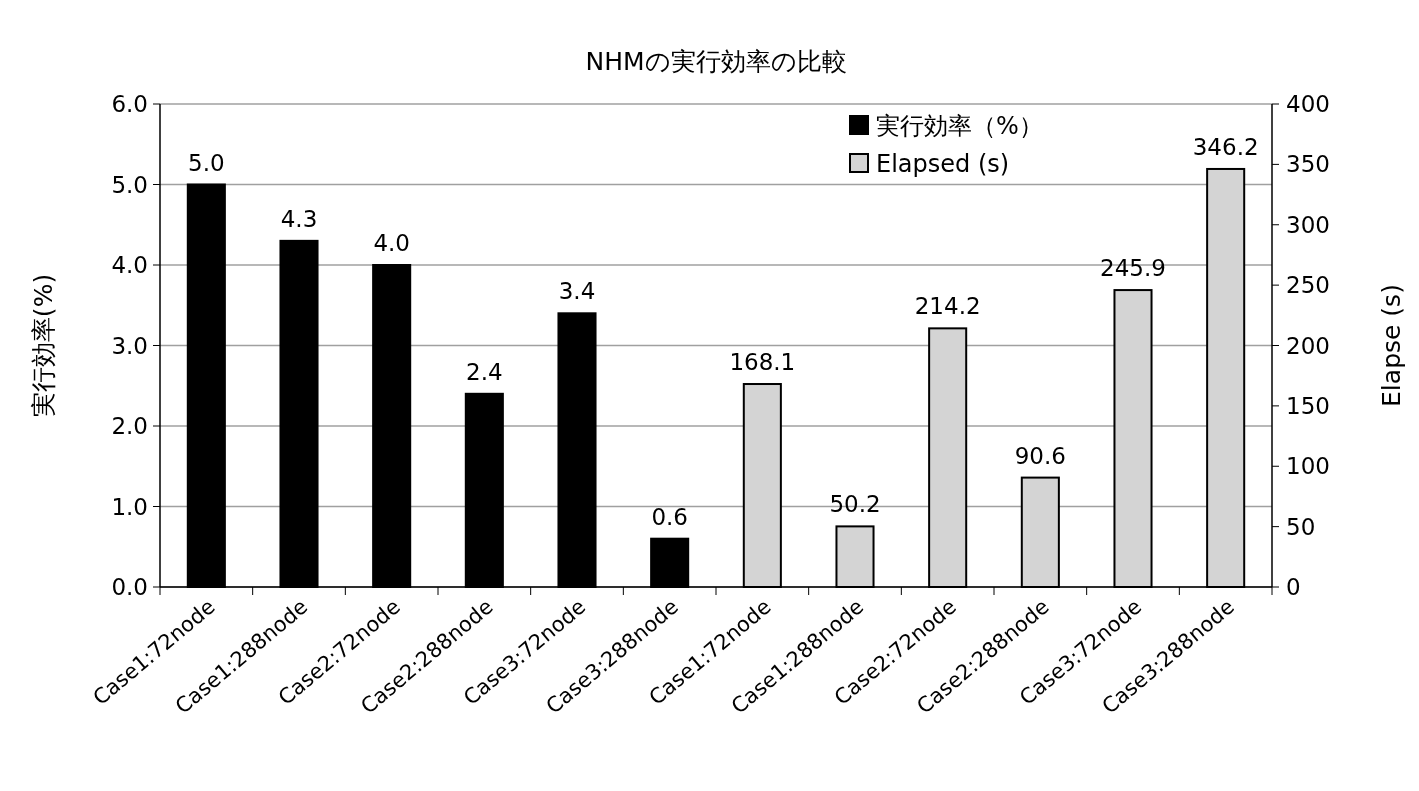 The width and height of the screenshot is (1419, 791). What do you see at coordinates (129, 184) in the screenshot?
I see `y-tick-label: 5.0` at bounding box center [129, 184].